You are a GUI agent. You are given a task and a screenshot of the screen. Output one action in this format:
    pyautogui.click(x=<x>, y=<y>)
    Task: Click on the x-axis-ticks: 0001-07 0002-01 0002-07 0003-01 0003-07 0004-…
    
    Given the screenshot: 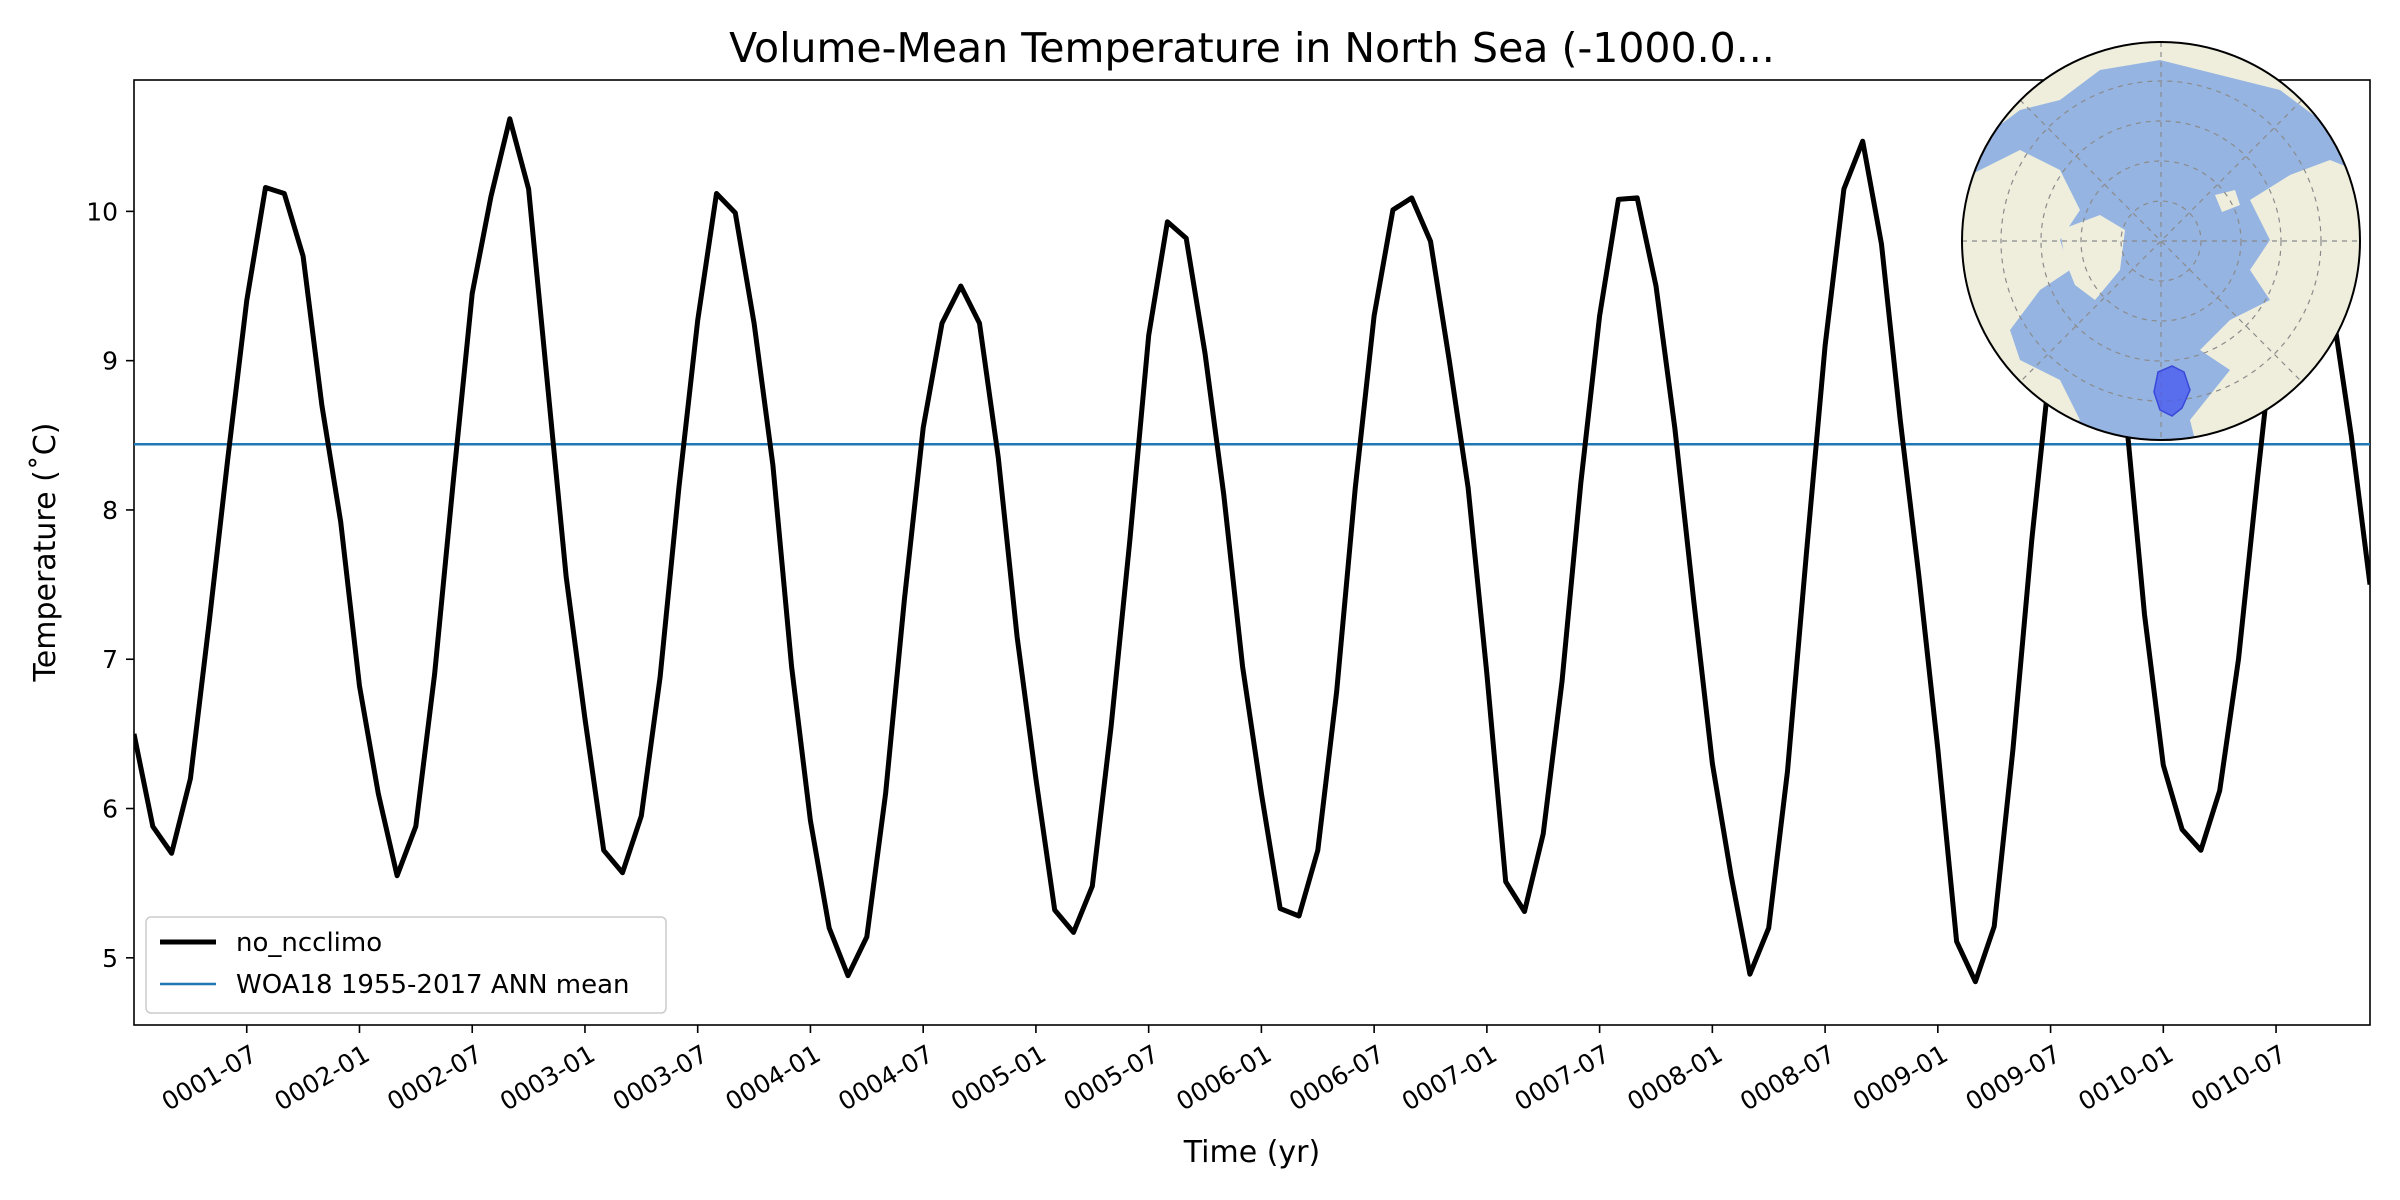 What is the action you would take?
    pyautogui.click(x=1224, y=1070)
    